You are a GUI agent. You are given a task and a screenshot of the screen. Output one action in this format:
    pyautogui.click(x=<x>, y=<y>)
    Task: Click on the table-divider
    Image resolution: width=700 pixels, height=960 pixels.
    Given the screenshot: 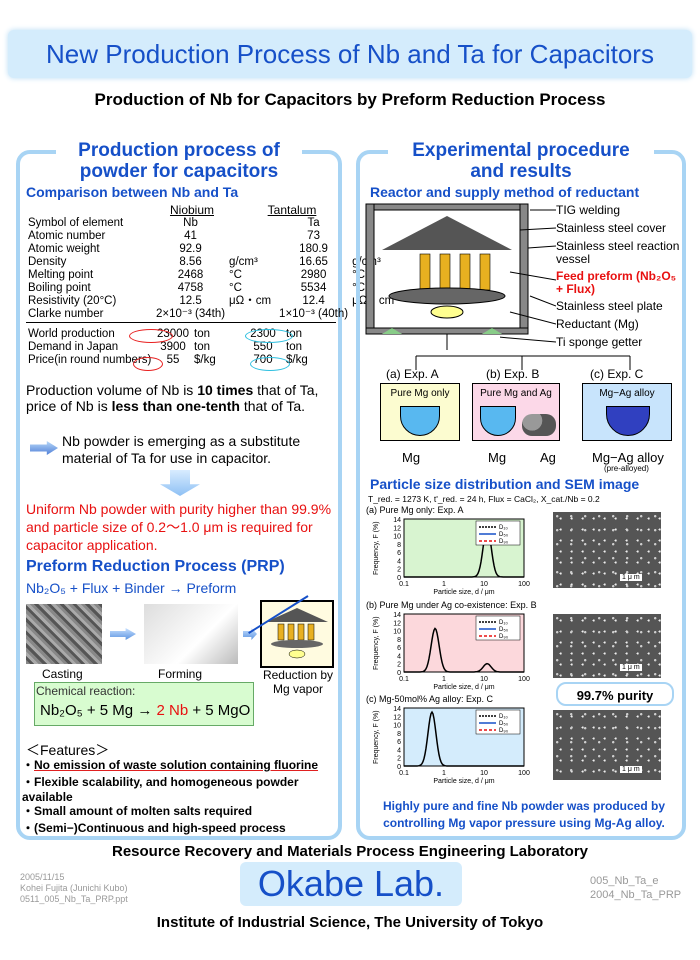 What is the action you would take?
    pyautogui.click(x=181, y=322)
    